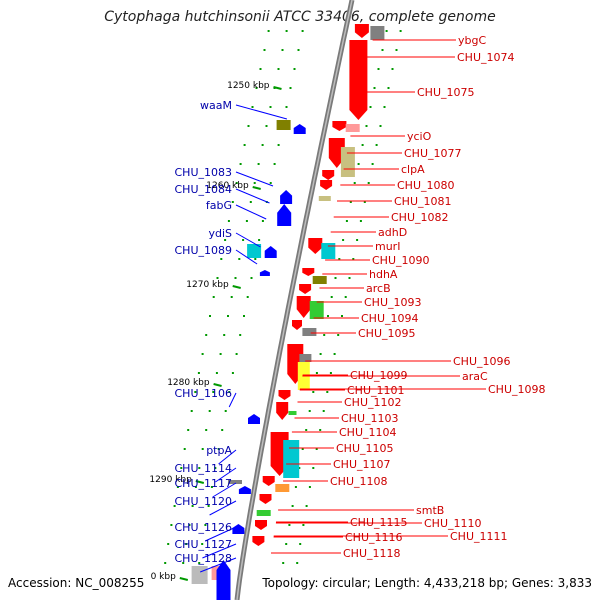 This screenshot has height=600, width=600. I want to click on gene-label-forward: arcB, so click(378, 288).